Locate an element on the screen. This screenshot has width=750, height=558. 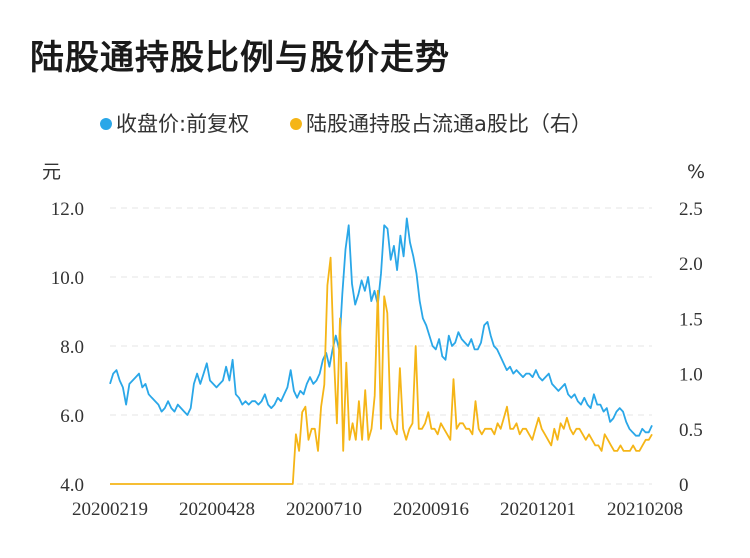
y-left-tick-label: 12.0 is located at coordinates (67, 209).